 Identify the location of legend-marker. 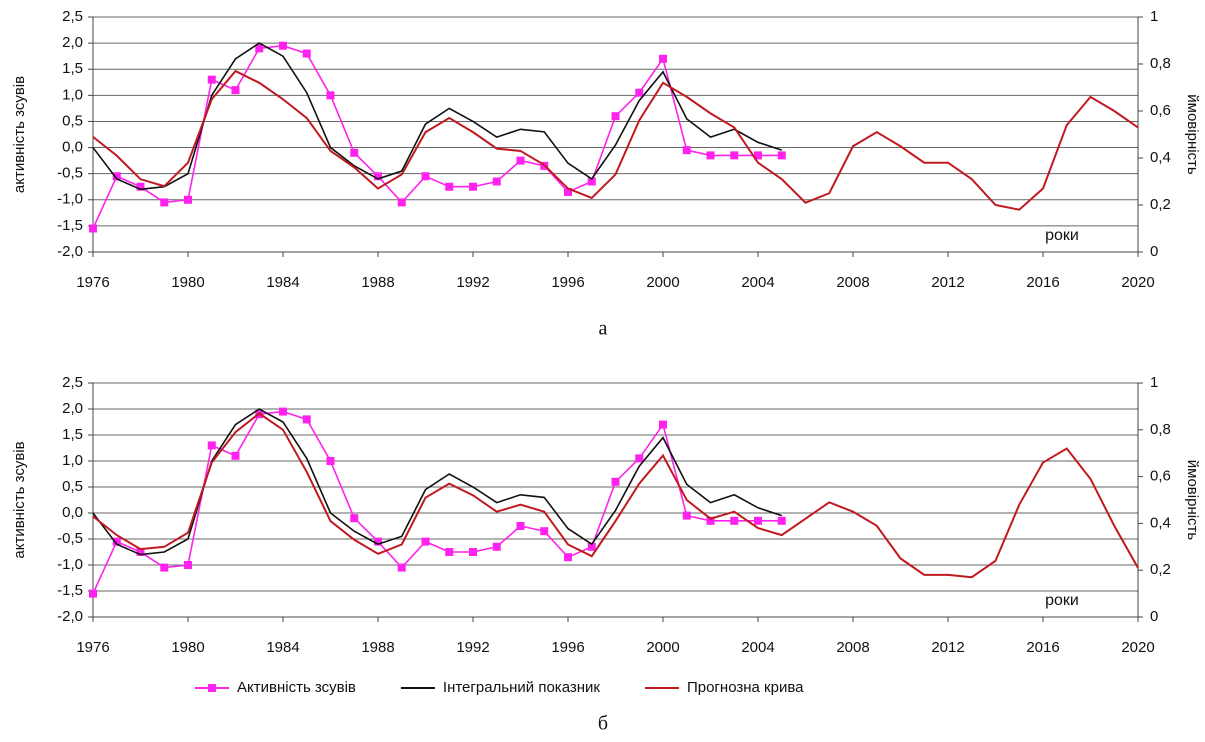
(212, 688).